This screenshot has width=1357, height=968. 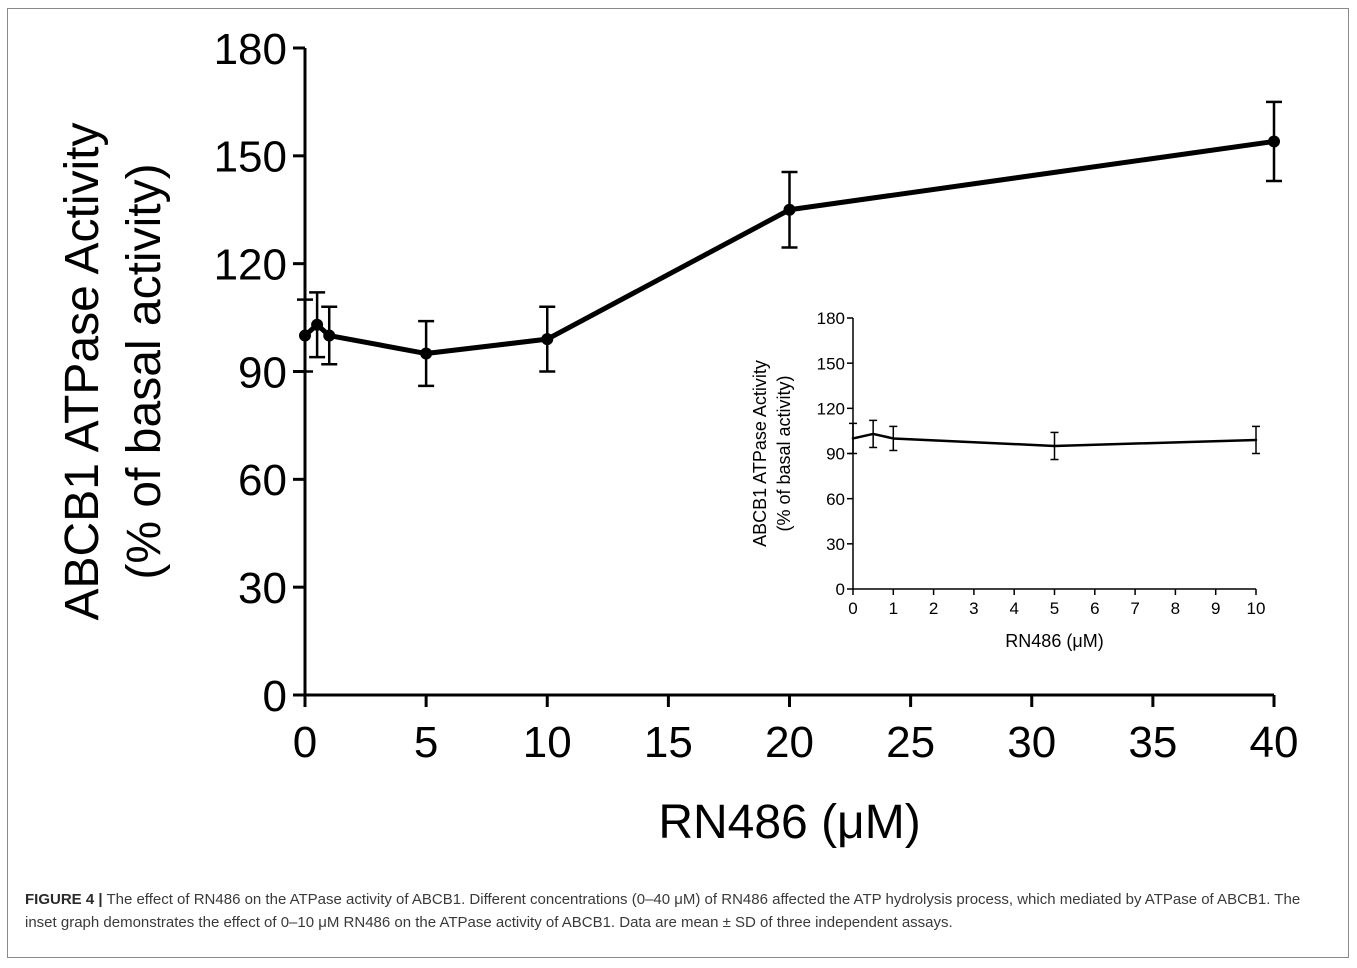 What do you see at coordinates (910, 742) in the screenshot?
I see `main-x-tick-label: 25` at bounding box center [910, 742].